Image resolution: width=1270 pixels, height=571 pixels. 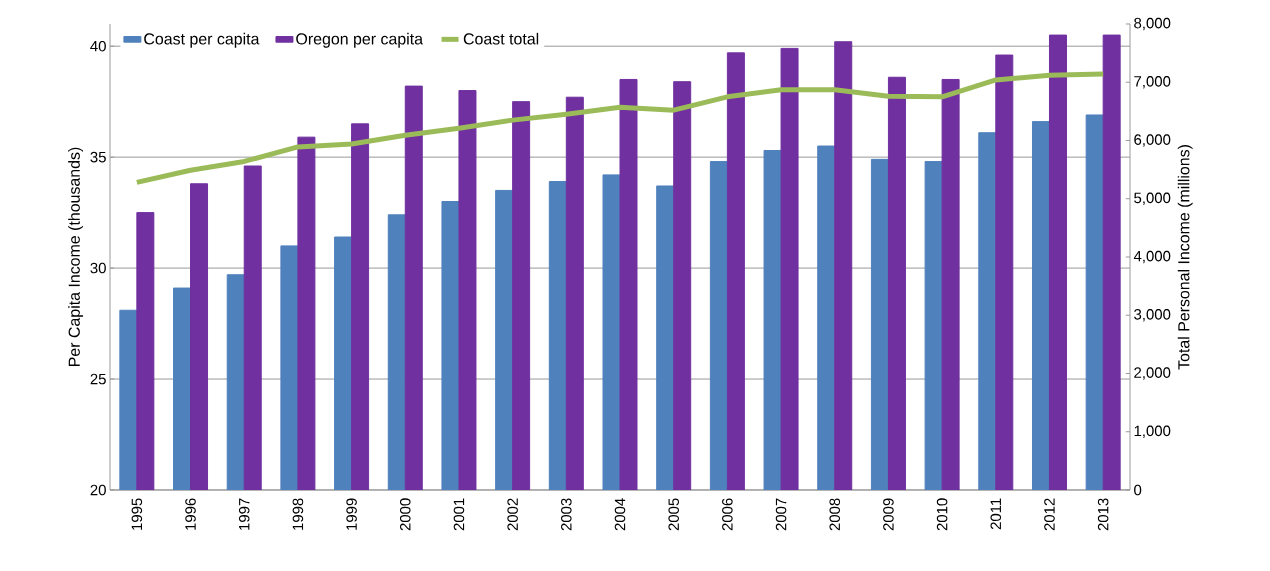 I want to click on y-tick-label: 30, so click(x=98, y=268).